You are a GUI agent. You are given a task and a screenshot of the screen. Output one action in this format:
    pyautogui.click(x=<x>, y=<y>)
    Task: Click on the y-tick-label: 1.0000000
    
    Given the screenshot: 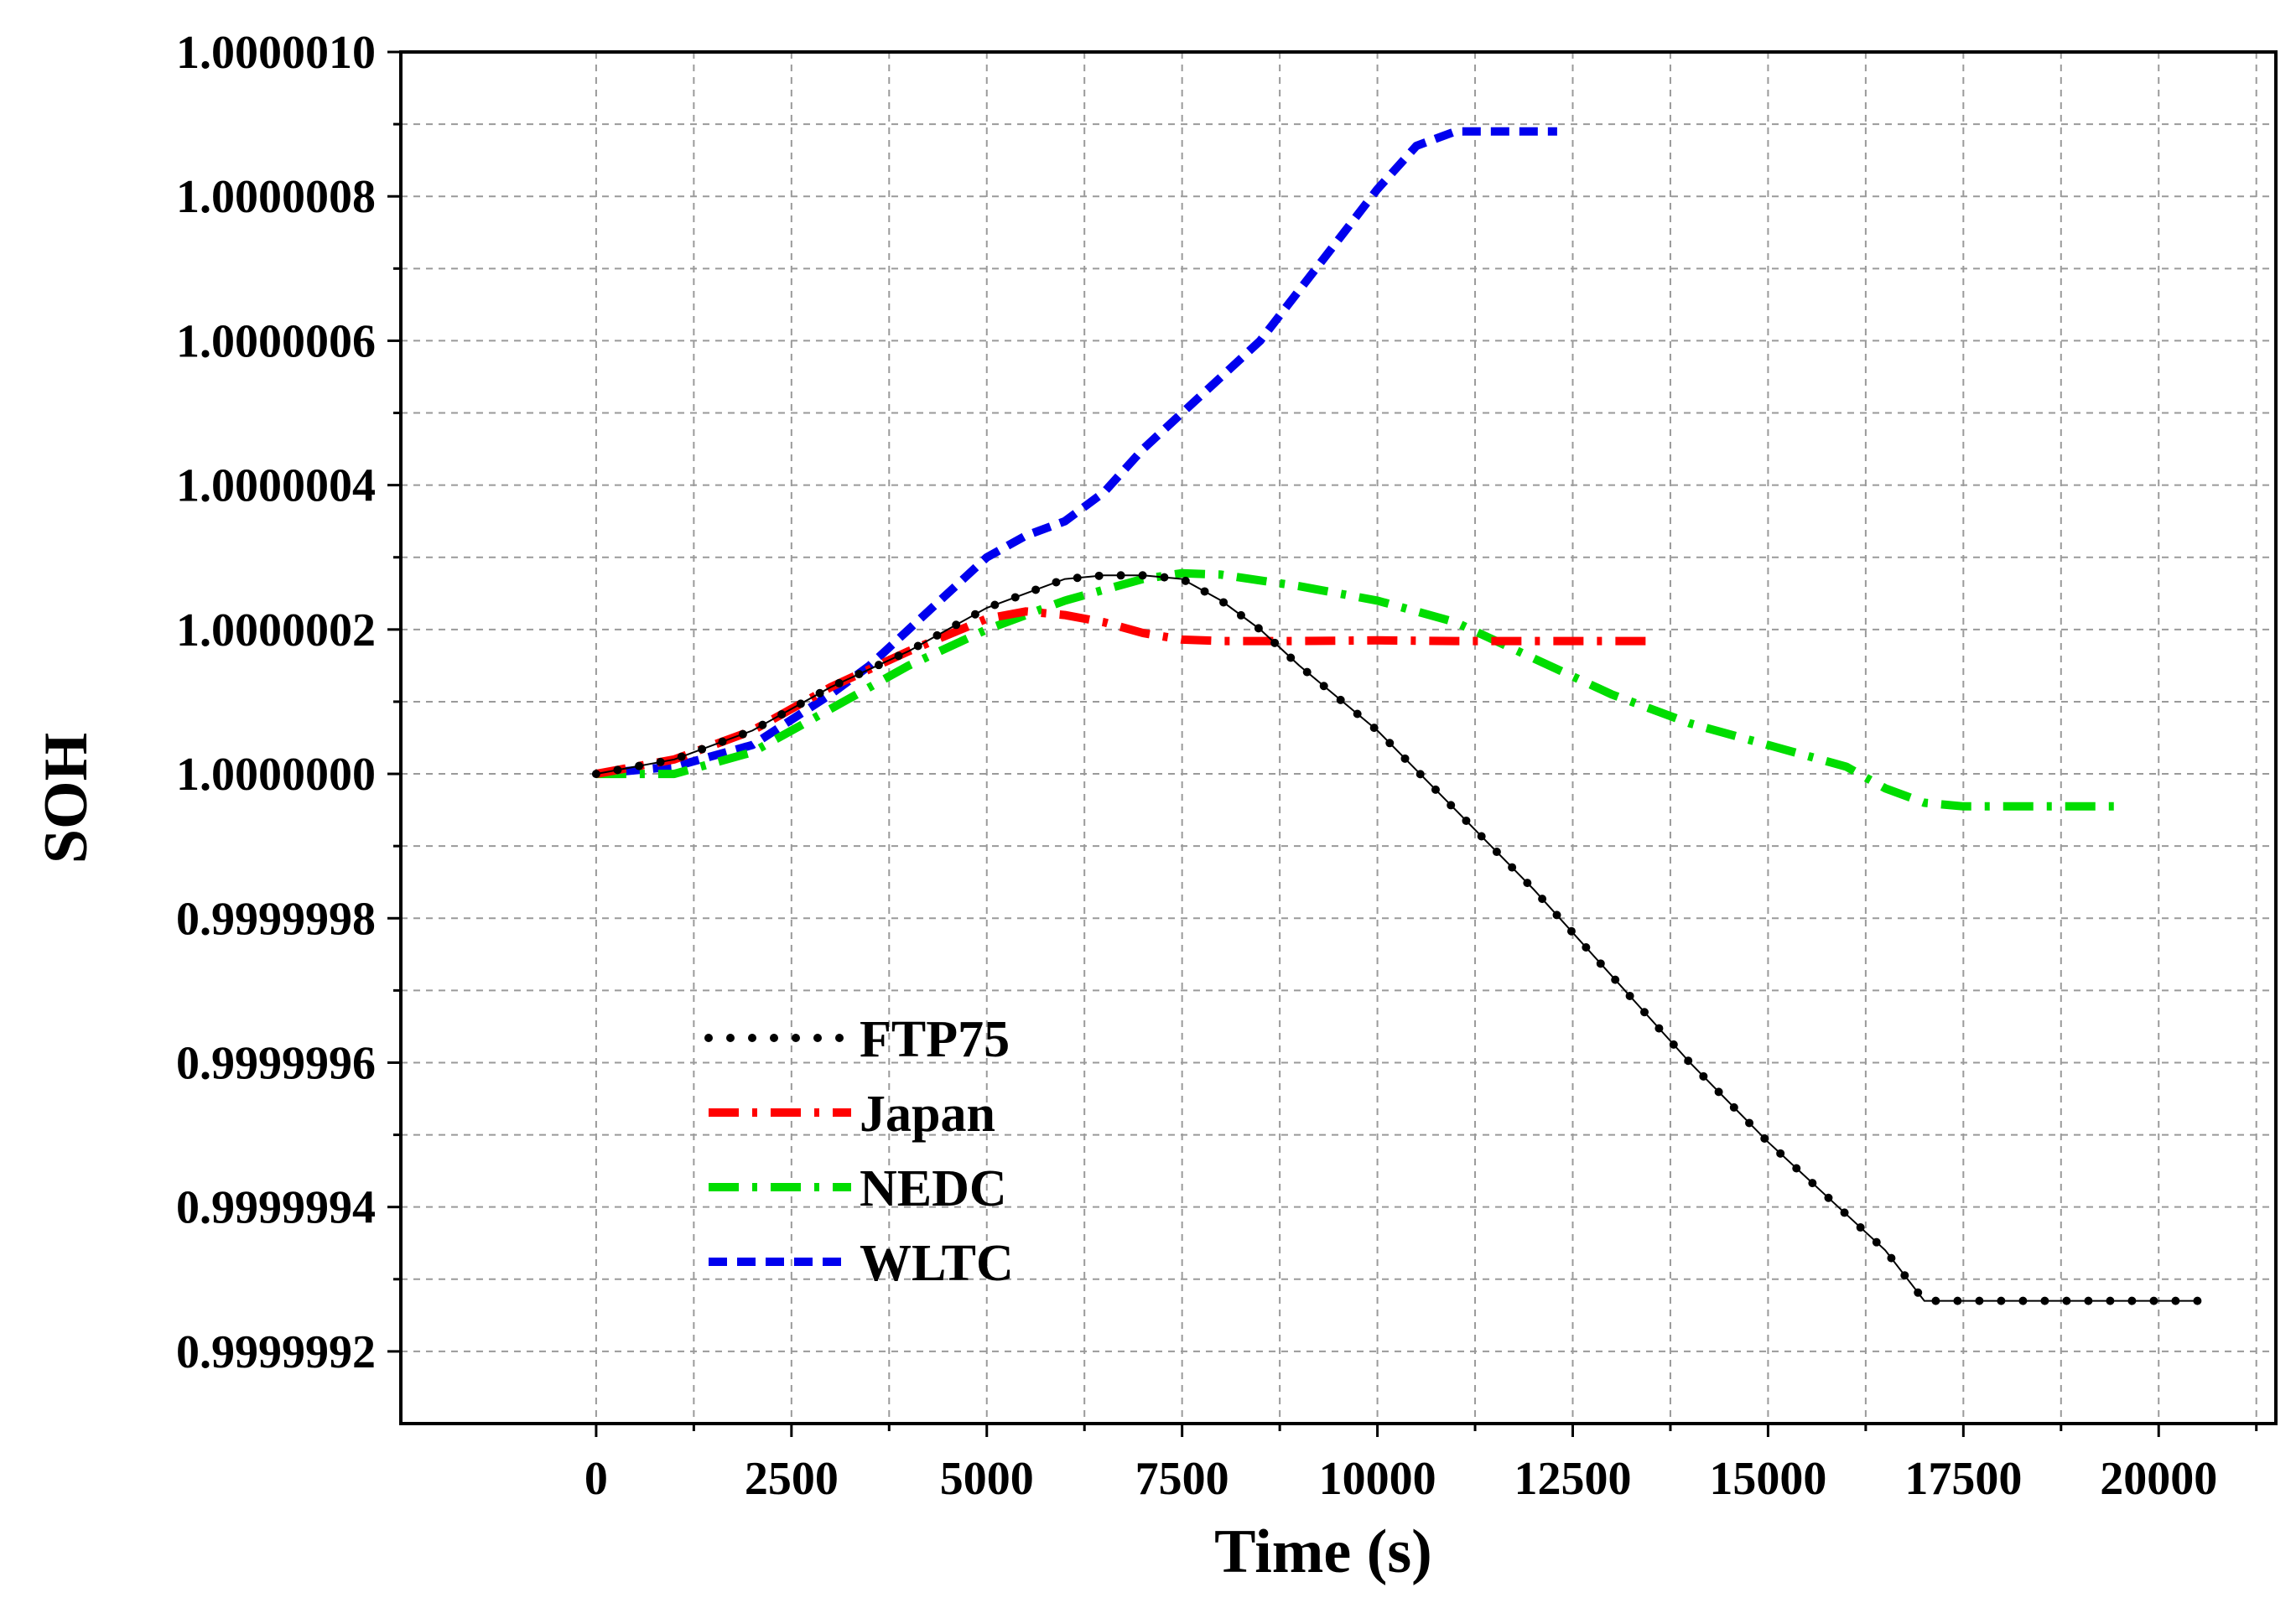 What is the action you would take?
    pyautogui.click(x=276, y=775)
    